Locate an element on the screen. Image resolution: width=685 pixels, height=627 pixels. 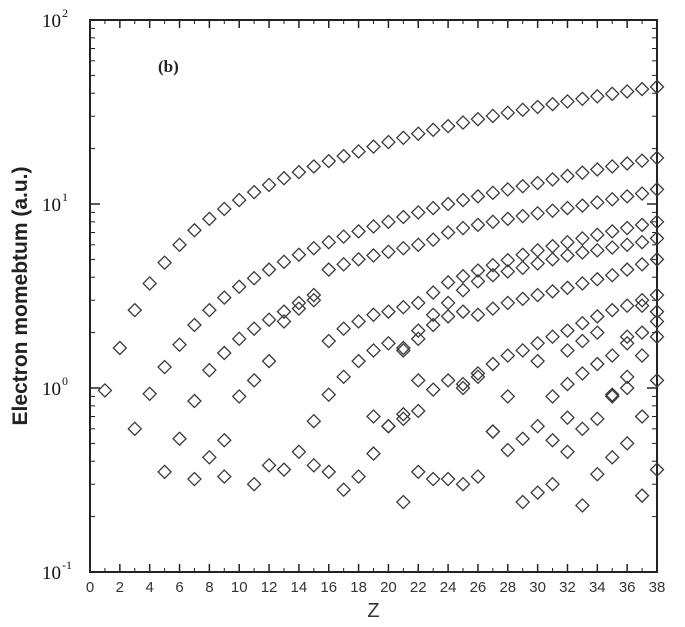
y-tick-label: 10 0 is located at coordinates (55, 387).